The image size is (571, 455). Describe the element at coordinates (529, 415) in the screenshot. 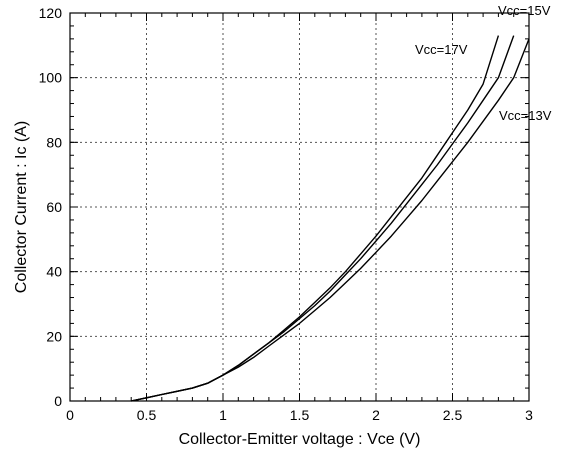

I see `x-tick-label: 3` at that location.